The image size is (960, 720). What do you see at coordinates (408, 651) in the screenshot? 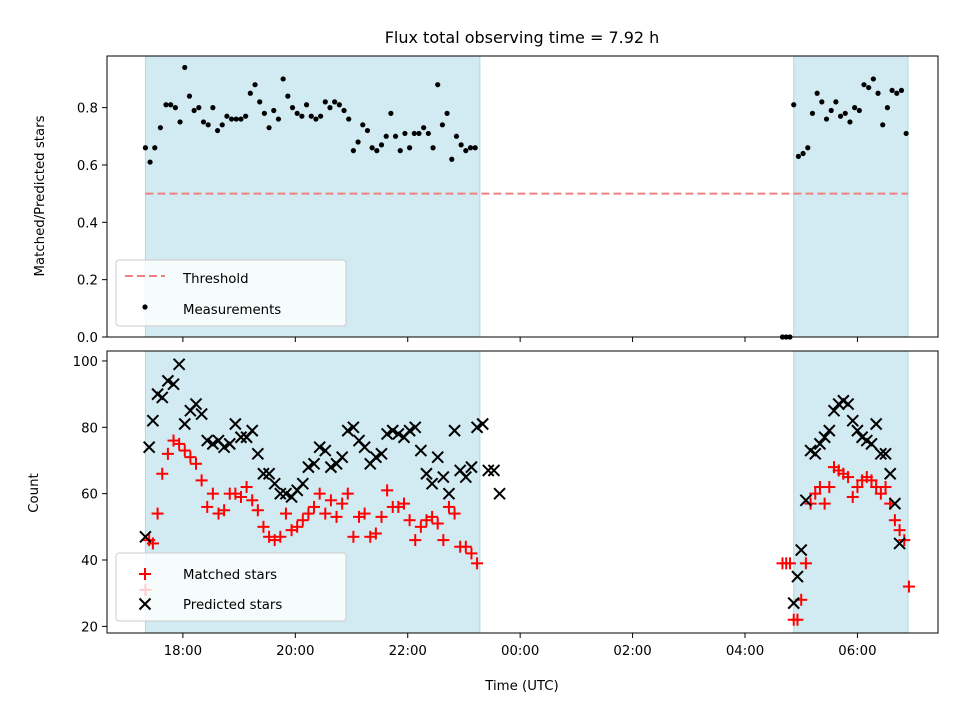
I see `x-tick-label: 22:00` at bounding box center [408, 651].